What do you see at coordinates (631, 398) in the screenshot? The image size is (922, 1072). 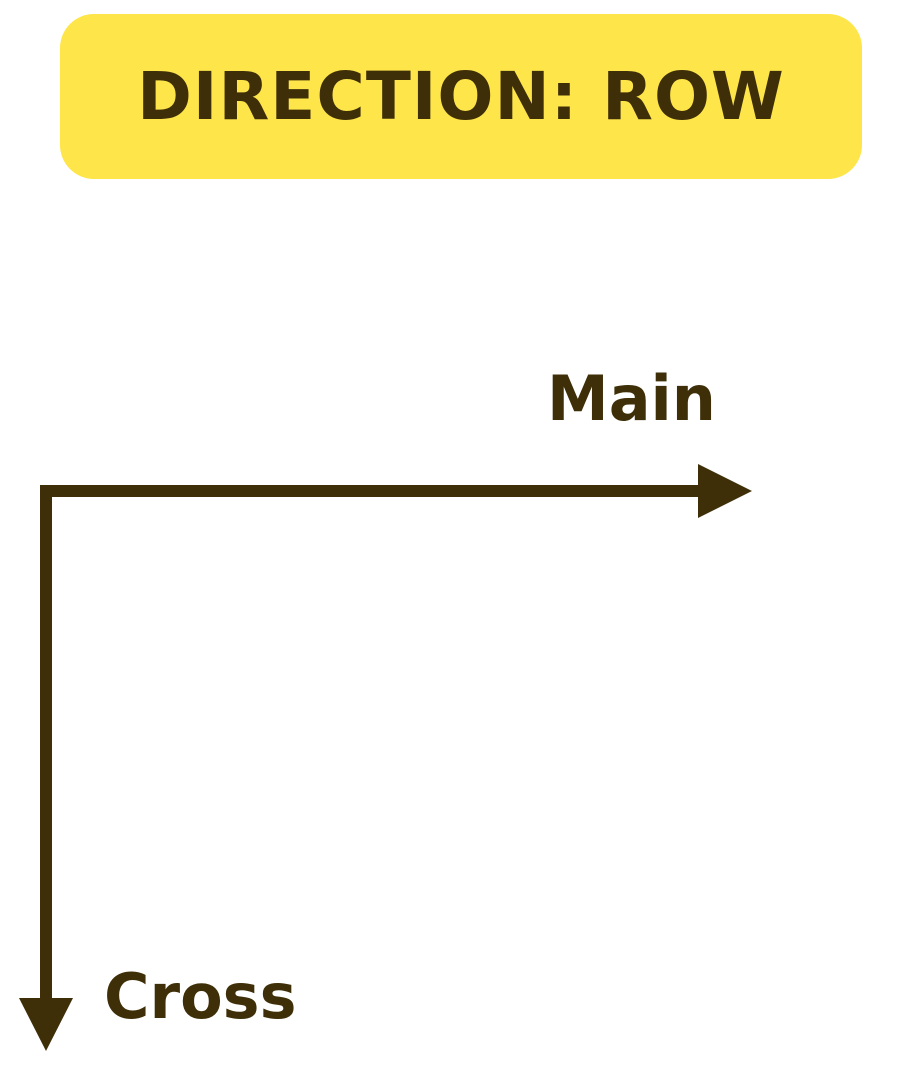 I see `main-axis-label: Main` at bounding box center [631, 398].